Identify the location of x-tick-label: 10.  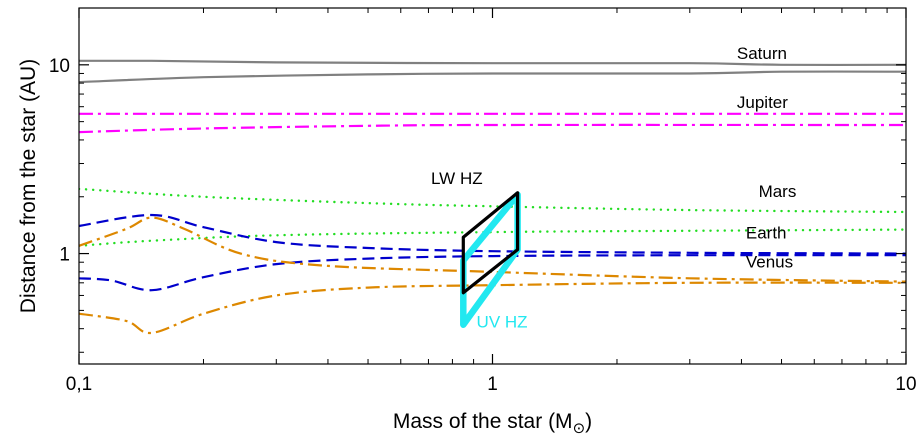
(905, 384).